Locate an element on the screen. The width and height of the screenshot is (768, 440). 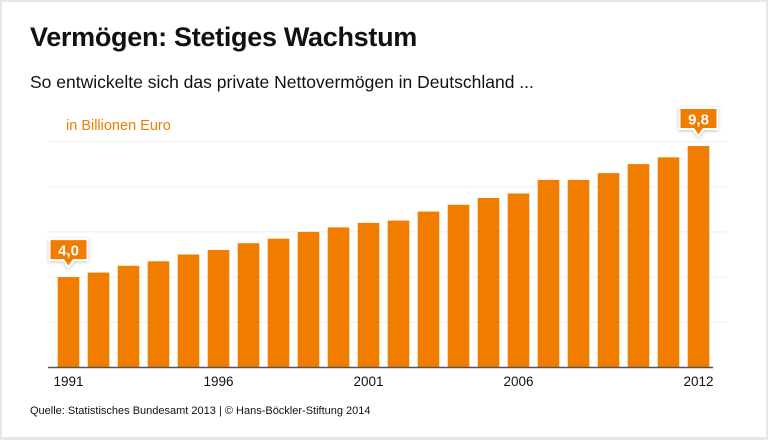
data-label-2012: 9,8 is located at coordinates (698, 120).